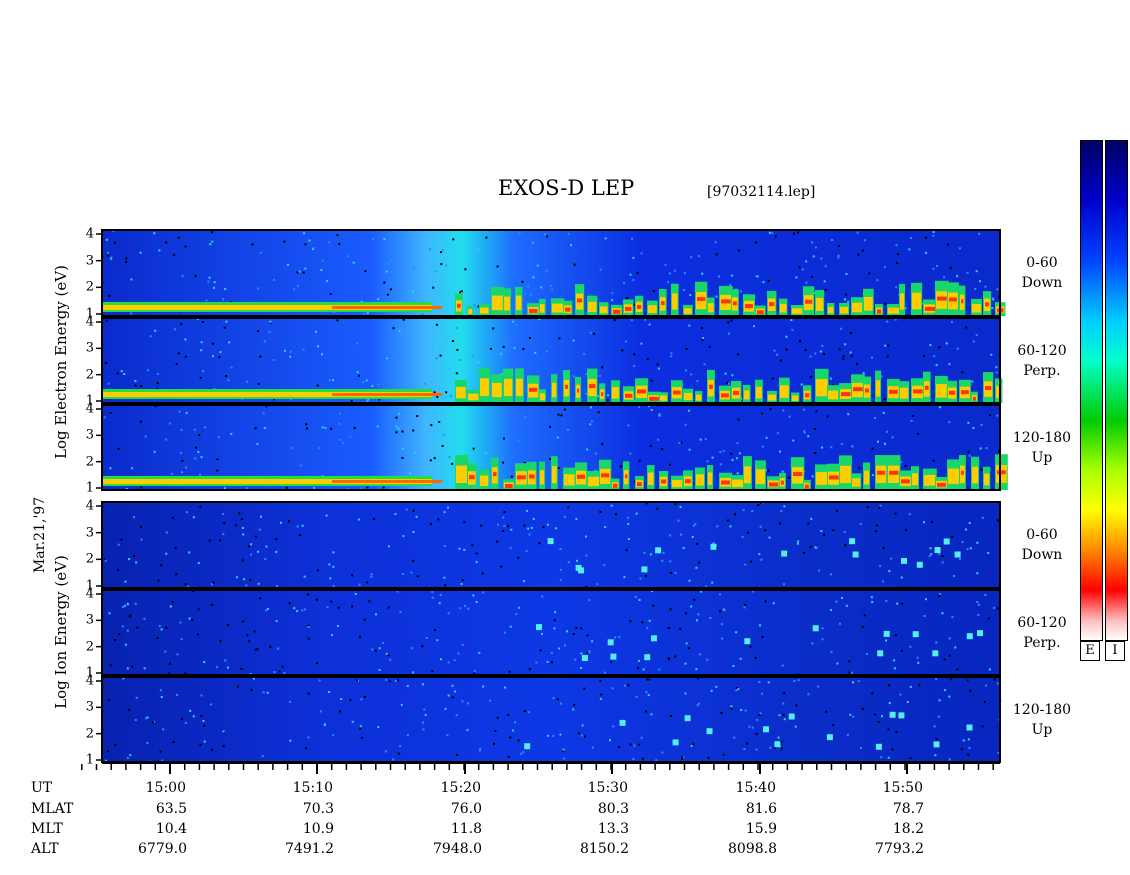  Describe the element at coordinates (1042, 437) in the screenshot. I see `pitch-range: 120-180` at that location.